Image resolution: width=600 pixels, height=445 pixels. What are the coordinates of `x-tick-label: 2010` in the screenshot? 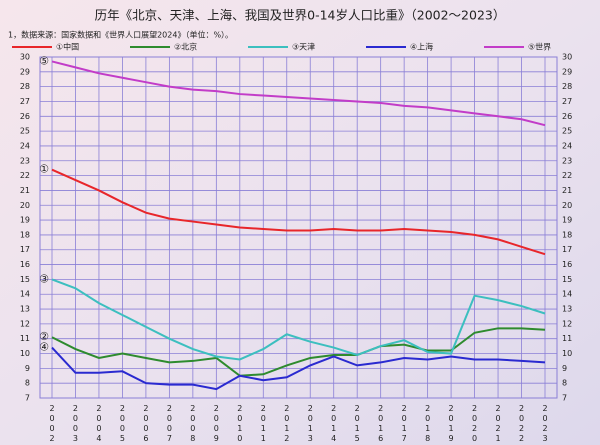 It's located at (239, 424).